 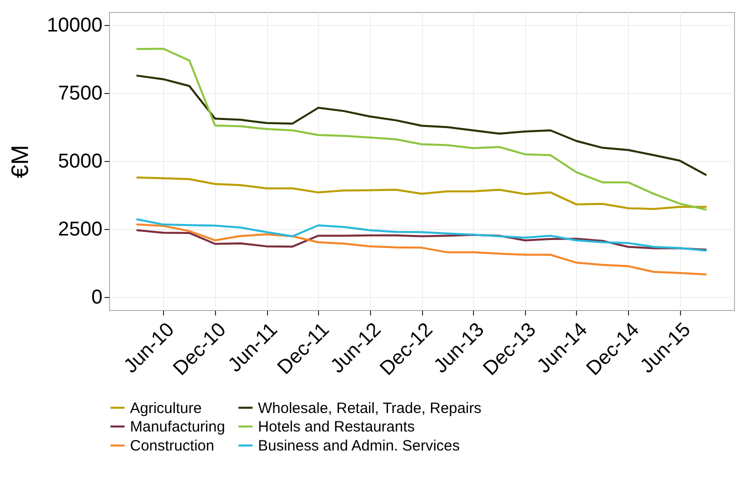 What do you see at coordinates (20, 161) in the screenshot?
I see `y-axis-title: €M` at bounding box center [20, 161].